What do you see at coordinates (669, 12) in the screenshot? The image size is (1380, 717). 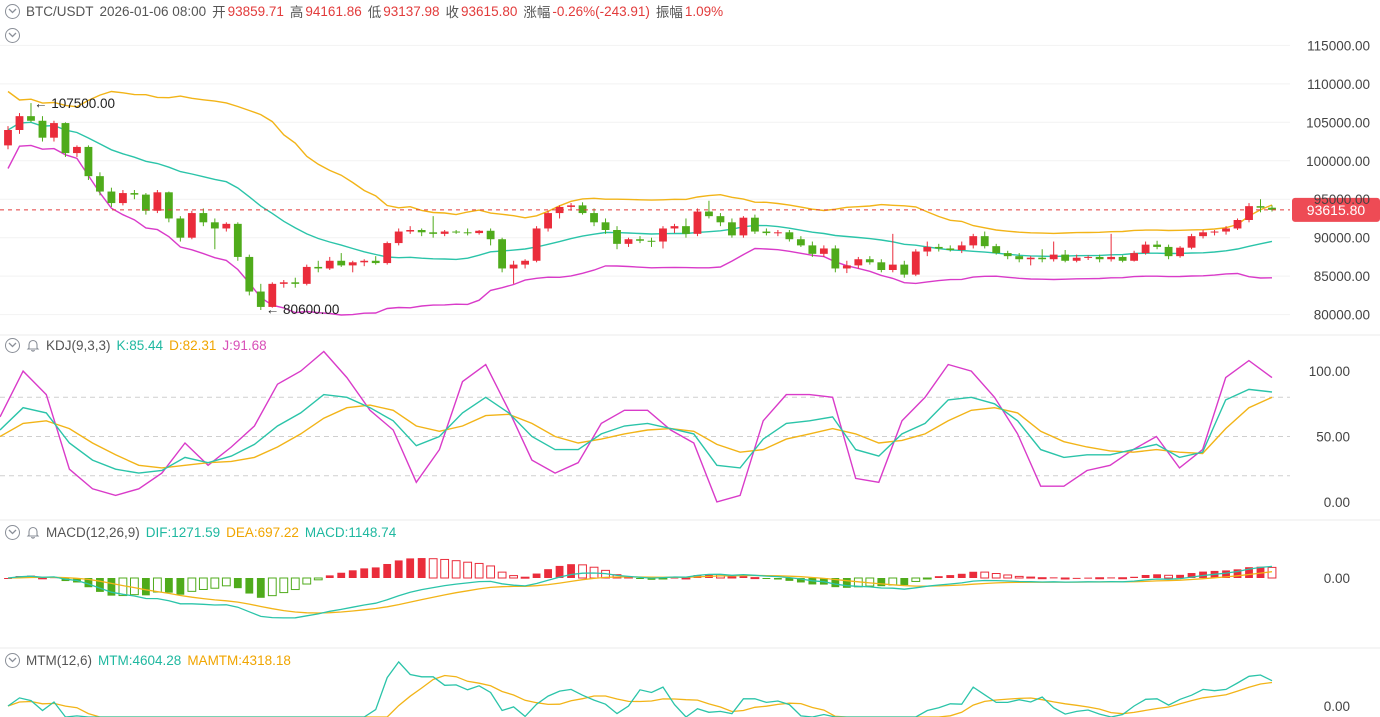 I see `amp-label: 振幅` at bounding box center [669, 12].